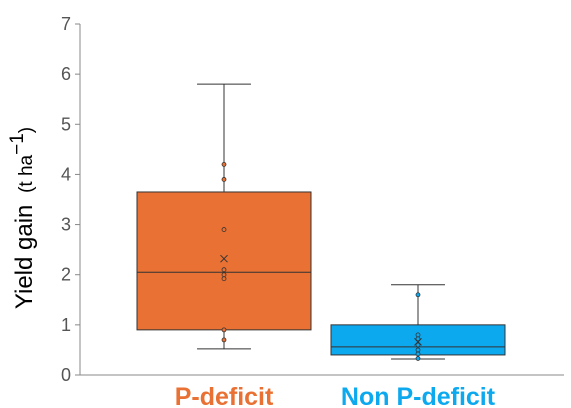  I want to click on y-axis-label-close: ), so click(26, 130).